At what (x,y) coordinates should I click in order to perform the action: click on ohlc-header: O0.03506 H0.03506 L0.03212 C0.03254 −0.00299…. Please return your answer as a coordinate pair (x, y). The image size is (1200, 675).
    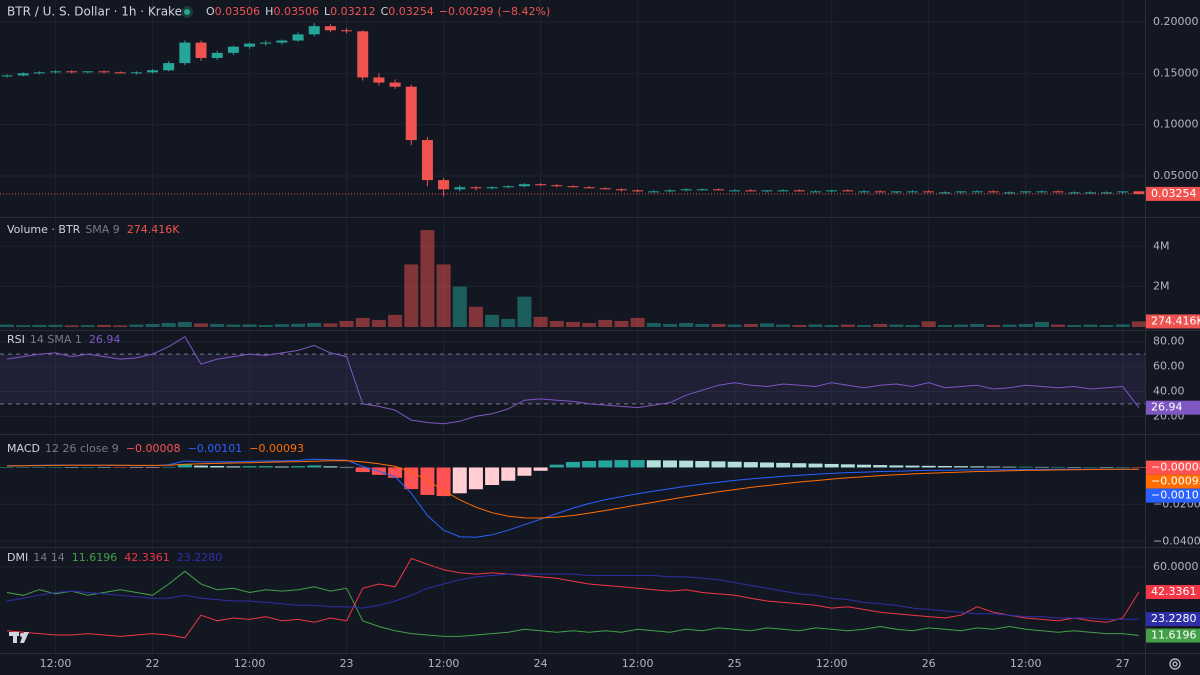
    Looking at the image, I should click on (378, 11).